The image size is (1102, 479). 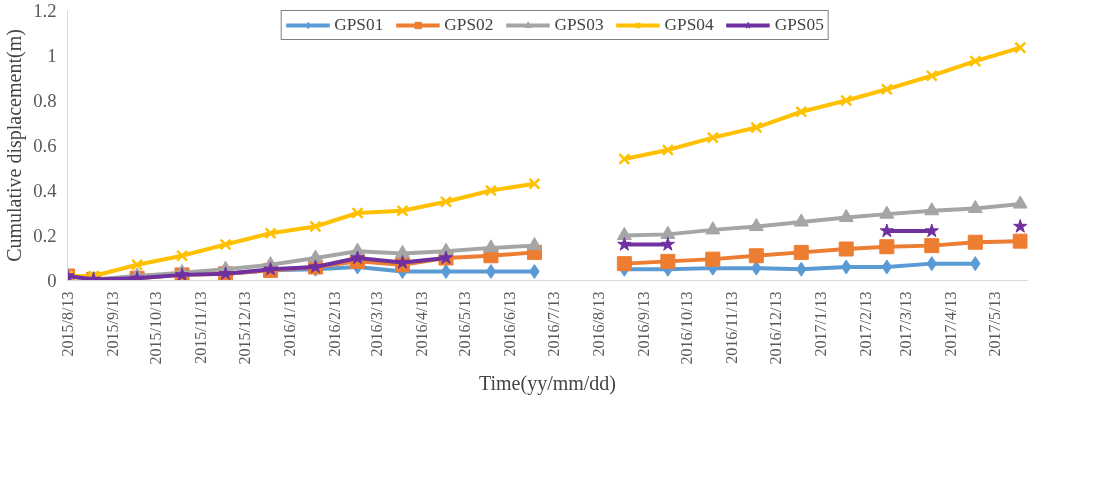 What do you see at coordinates (45, 145) in the screenshot?
I see `y-tick-label: 0.6` at bounding box center [45, 145].